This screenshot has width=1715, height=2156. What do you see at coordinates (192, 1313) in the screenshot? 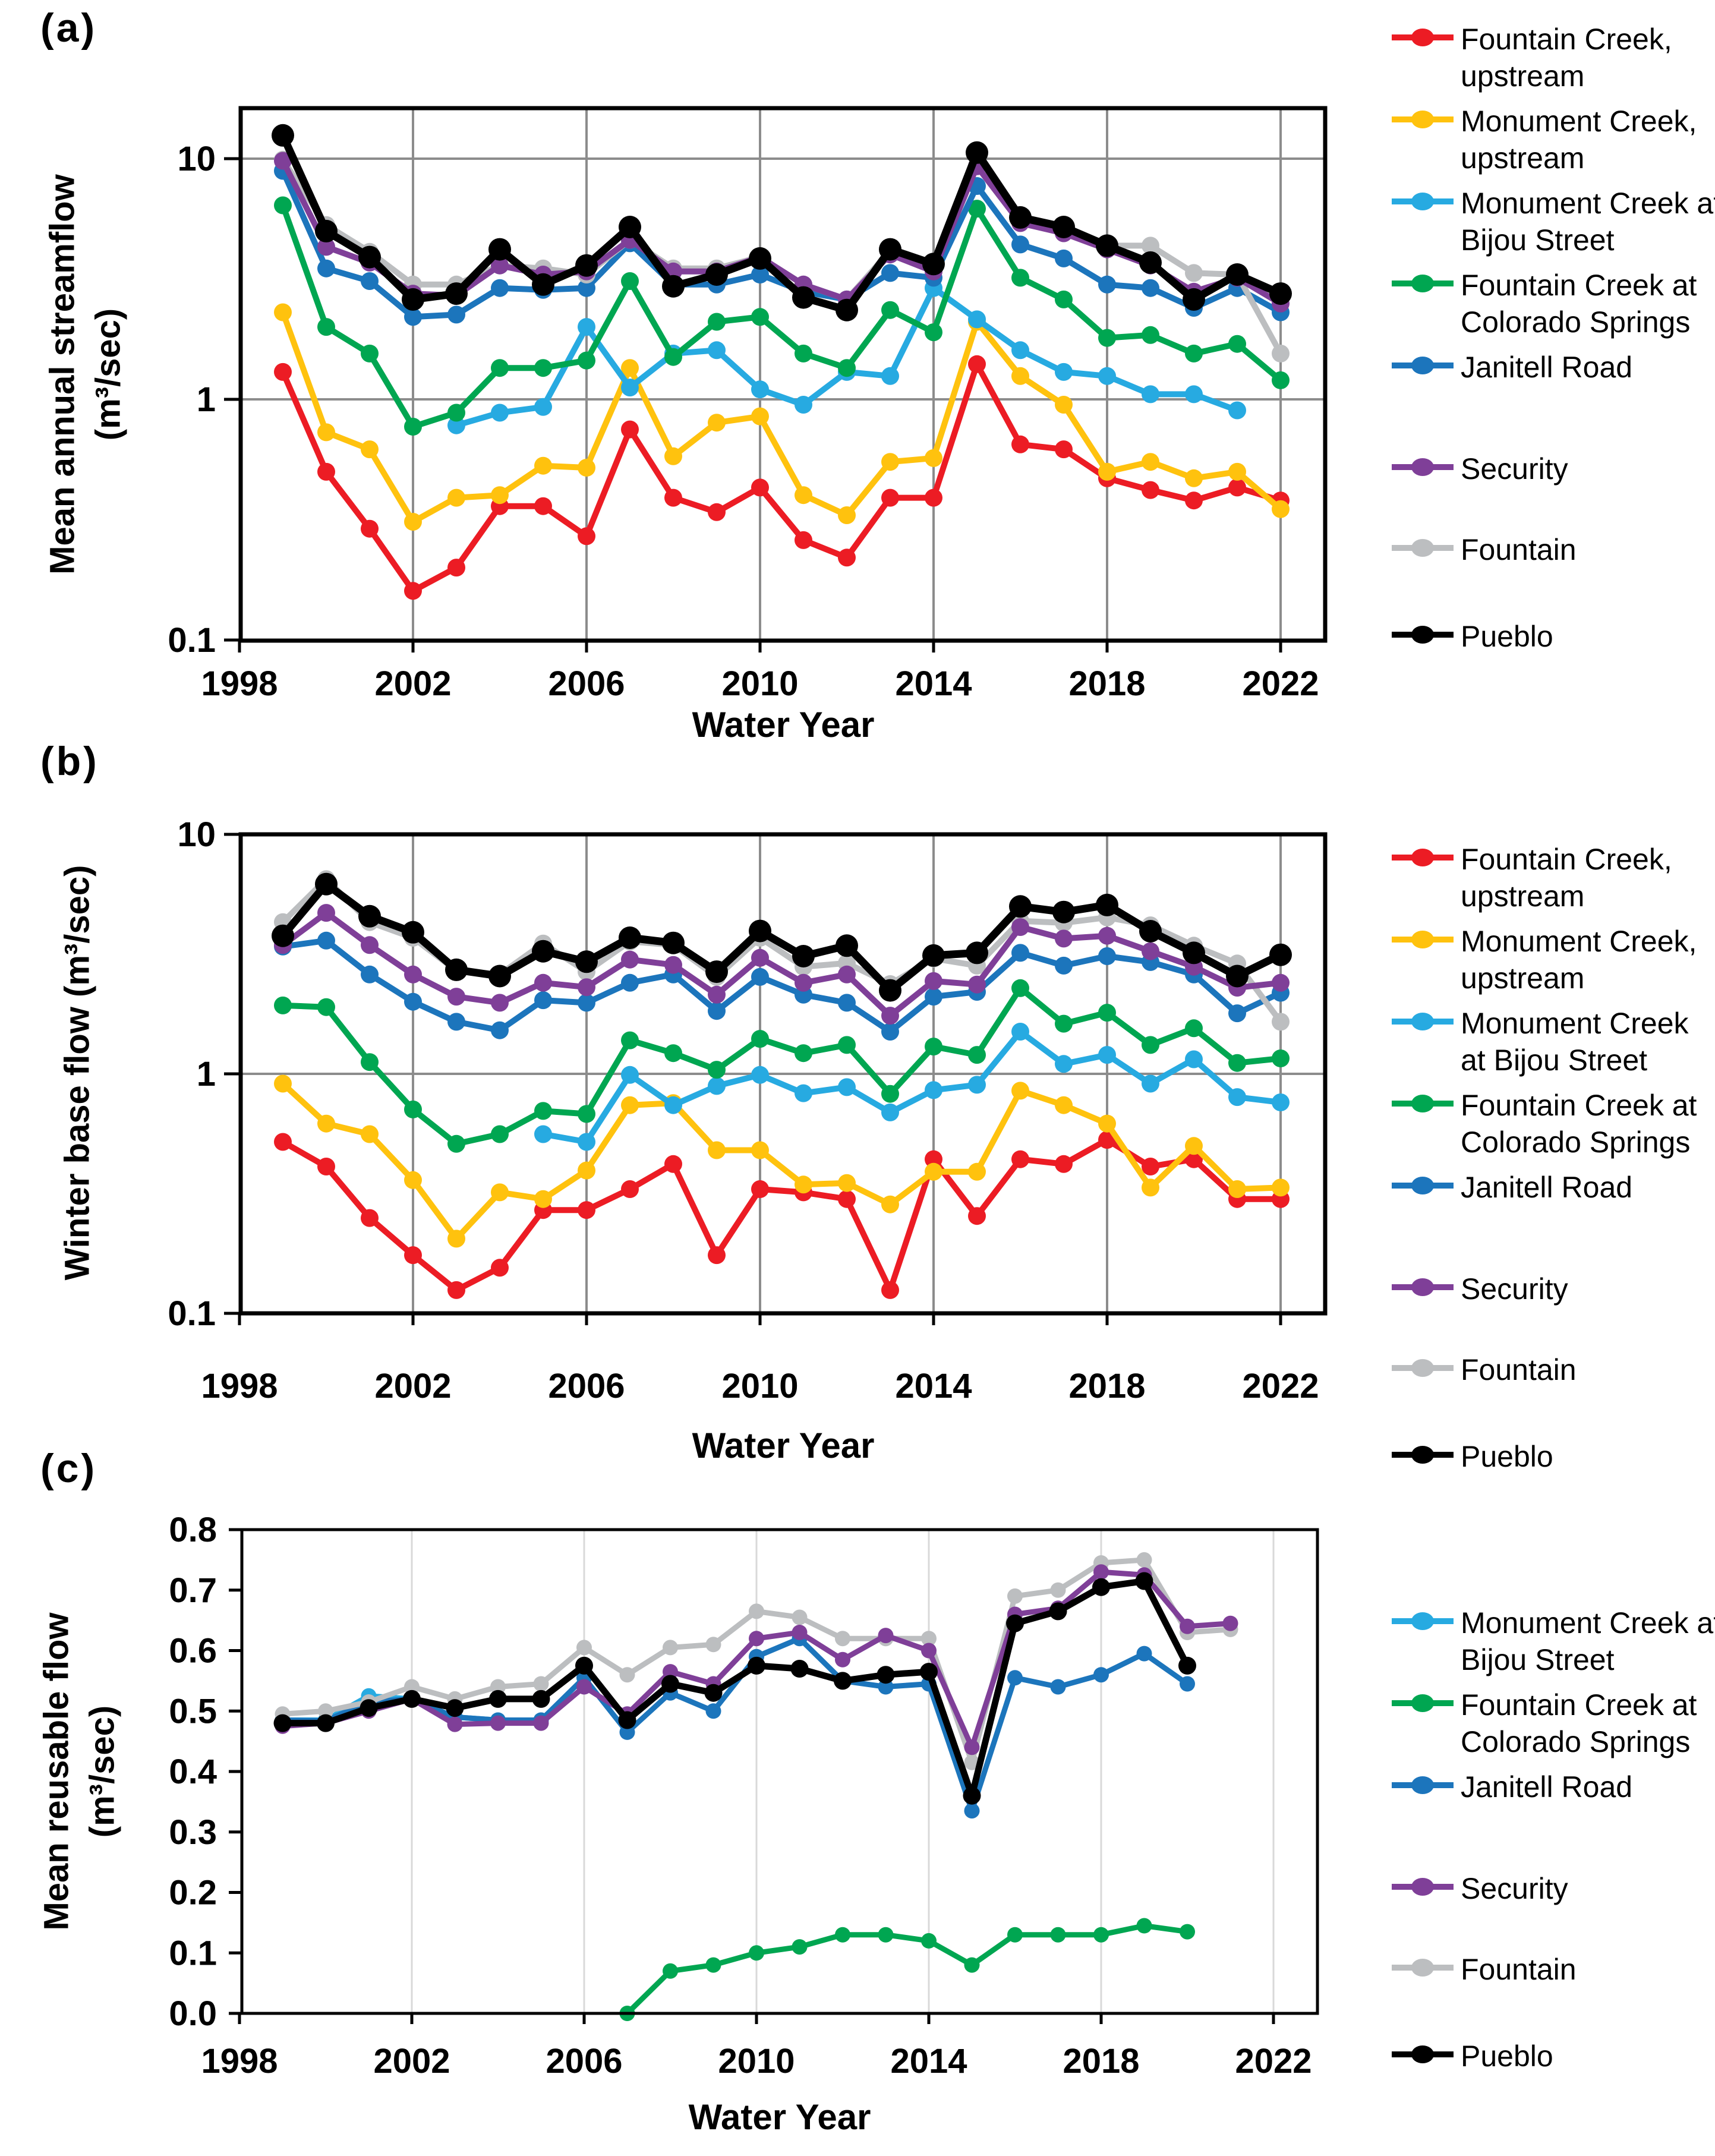
I see `y-tick-label-0.1: 0.1` at bounding box center [192, 1313].